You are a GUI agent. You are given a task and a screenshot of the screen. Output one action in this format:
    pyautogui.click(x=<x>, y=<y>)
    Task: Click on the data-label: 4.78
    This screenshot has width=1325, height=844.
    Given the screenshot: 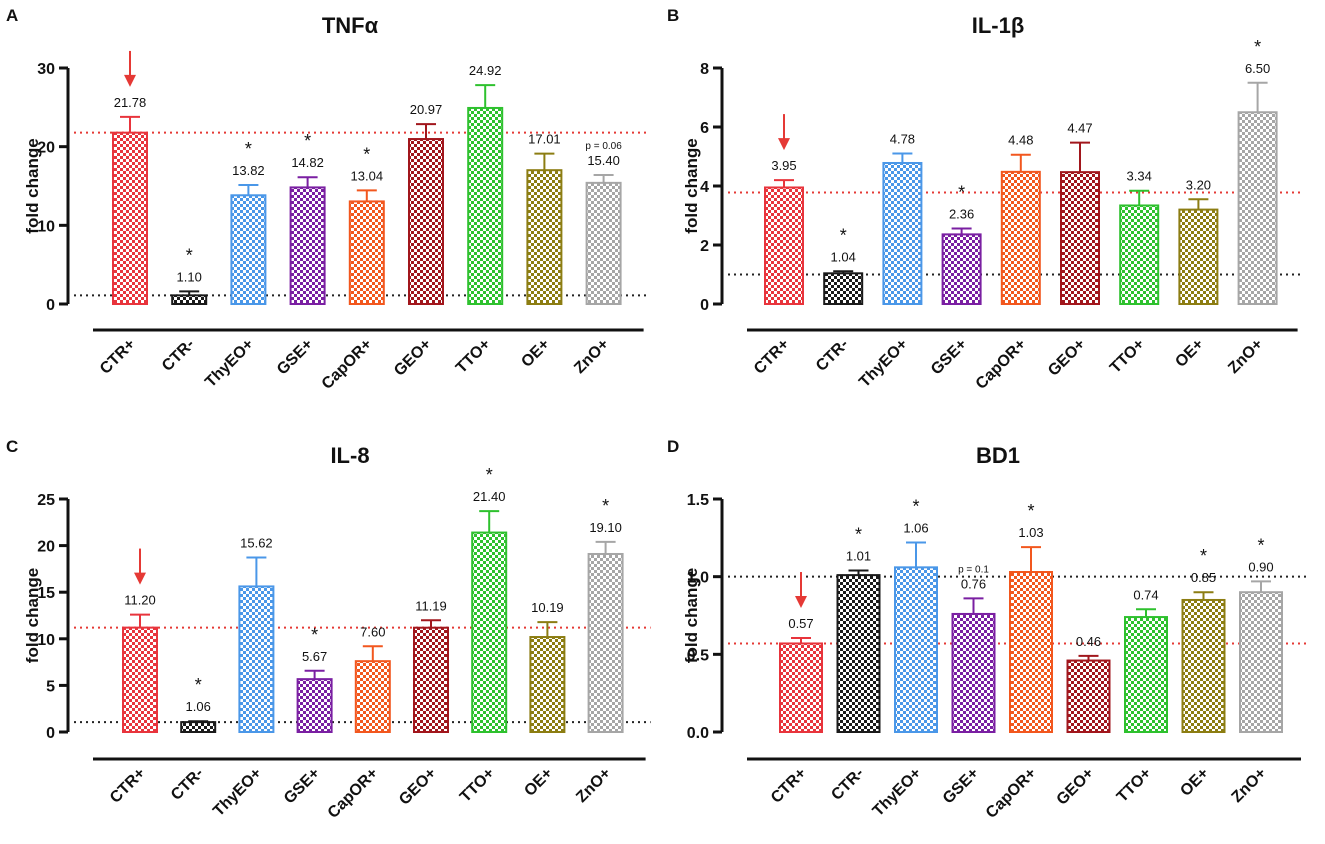 What is the action you would take?
    pyautogui.click(x=902, y=139)
    